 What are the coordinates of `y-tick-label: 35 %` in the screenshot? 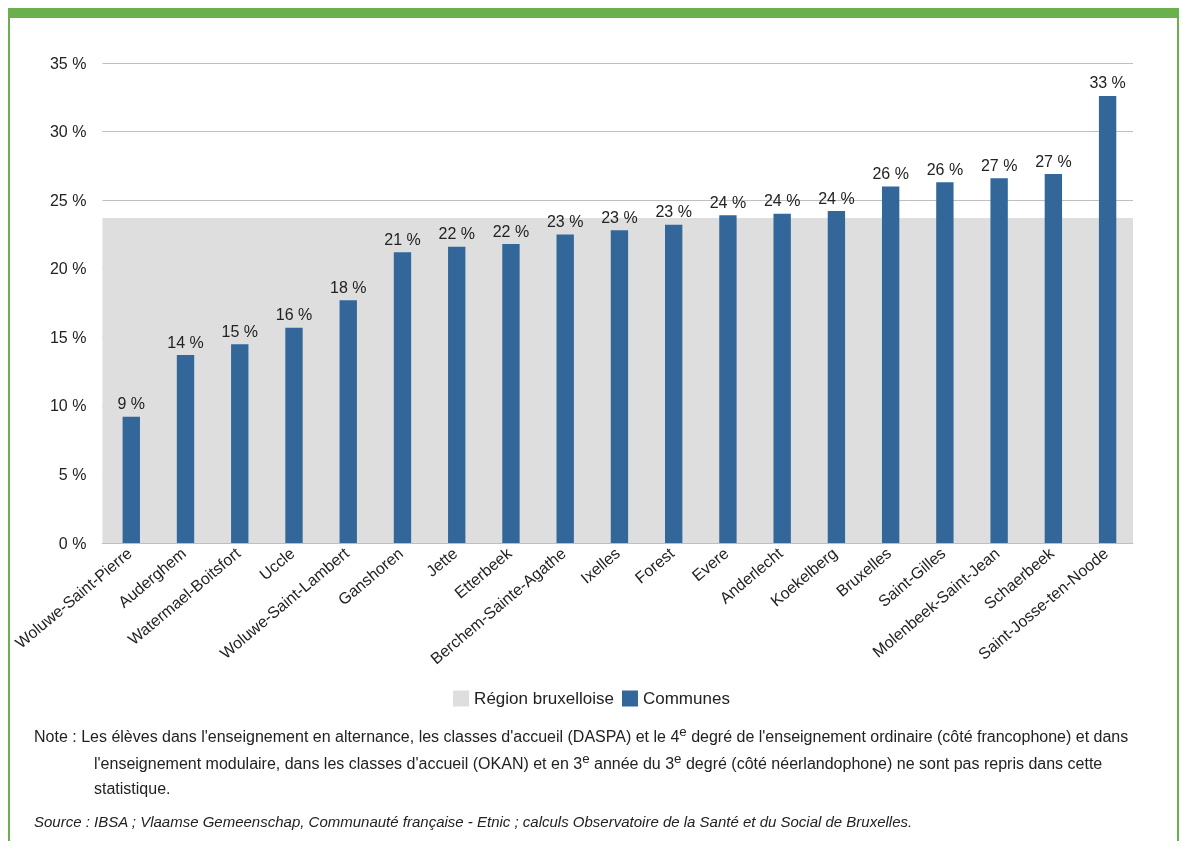 It's located at (68, 63).